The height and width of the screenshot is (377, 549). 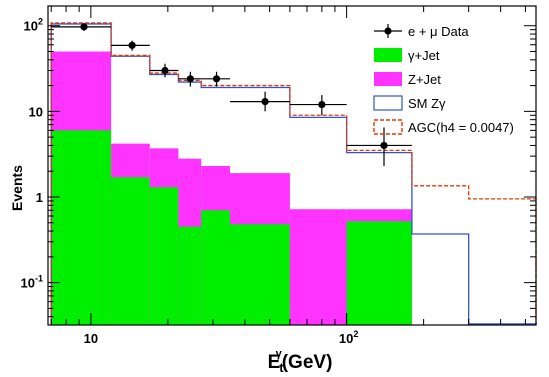 What do you see at coordinates (279, 354) in the screenshot?
I see `x-axis-label-sup: γ` at bounding box center [279, 354].